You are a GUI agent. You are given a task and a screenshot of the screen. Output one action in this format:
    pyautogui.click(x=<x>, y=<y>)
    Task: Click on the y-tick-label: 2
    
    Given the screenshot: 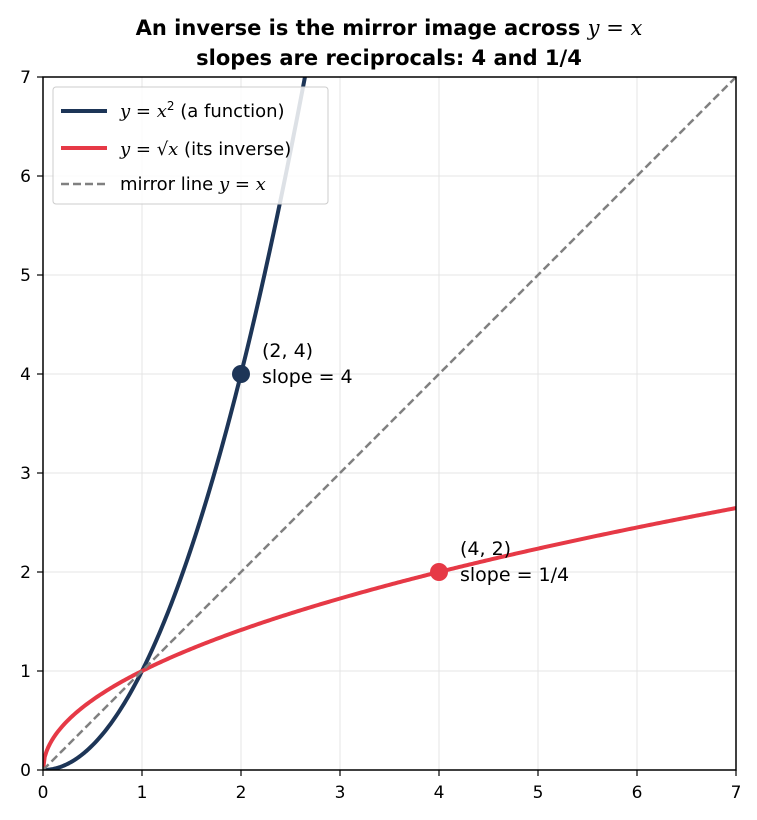 What is the action you would take?
    pyautogui.click(x=25, y=573)
    